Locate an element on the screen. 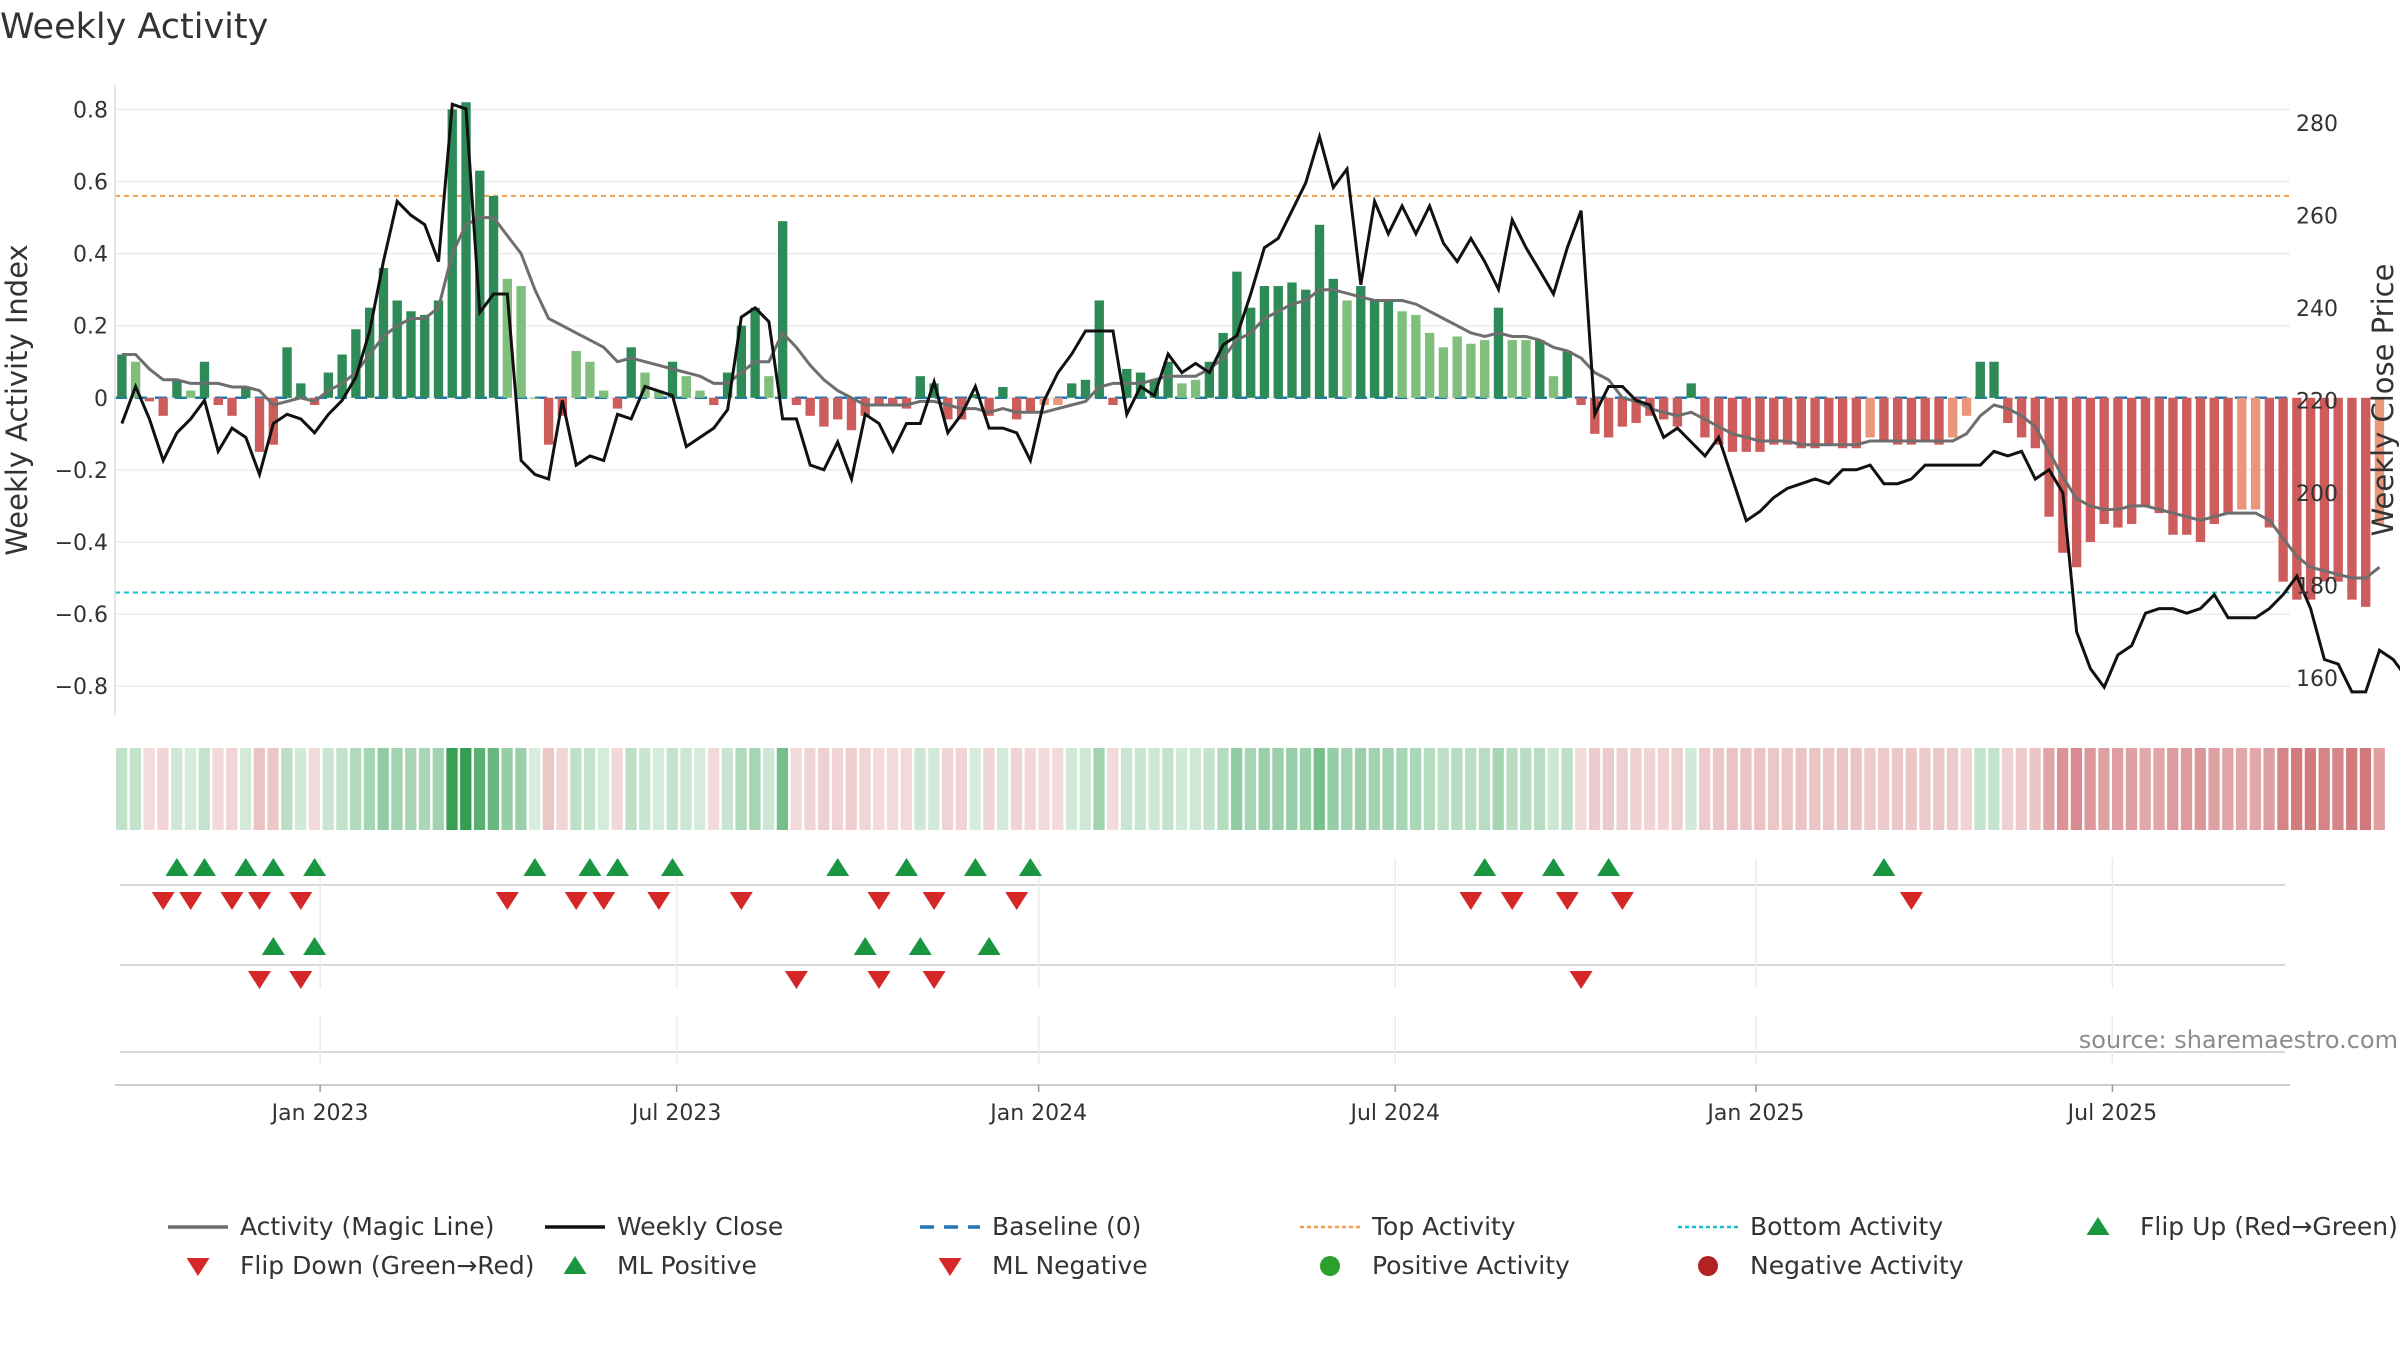 The image size is (2400, 1350). y-axis-title: Weekly Activity Index is located at coordinates (17, 399).